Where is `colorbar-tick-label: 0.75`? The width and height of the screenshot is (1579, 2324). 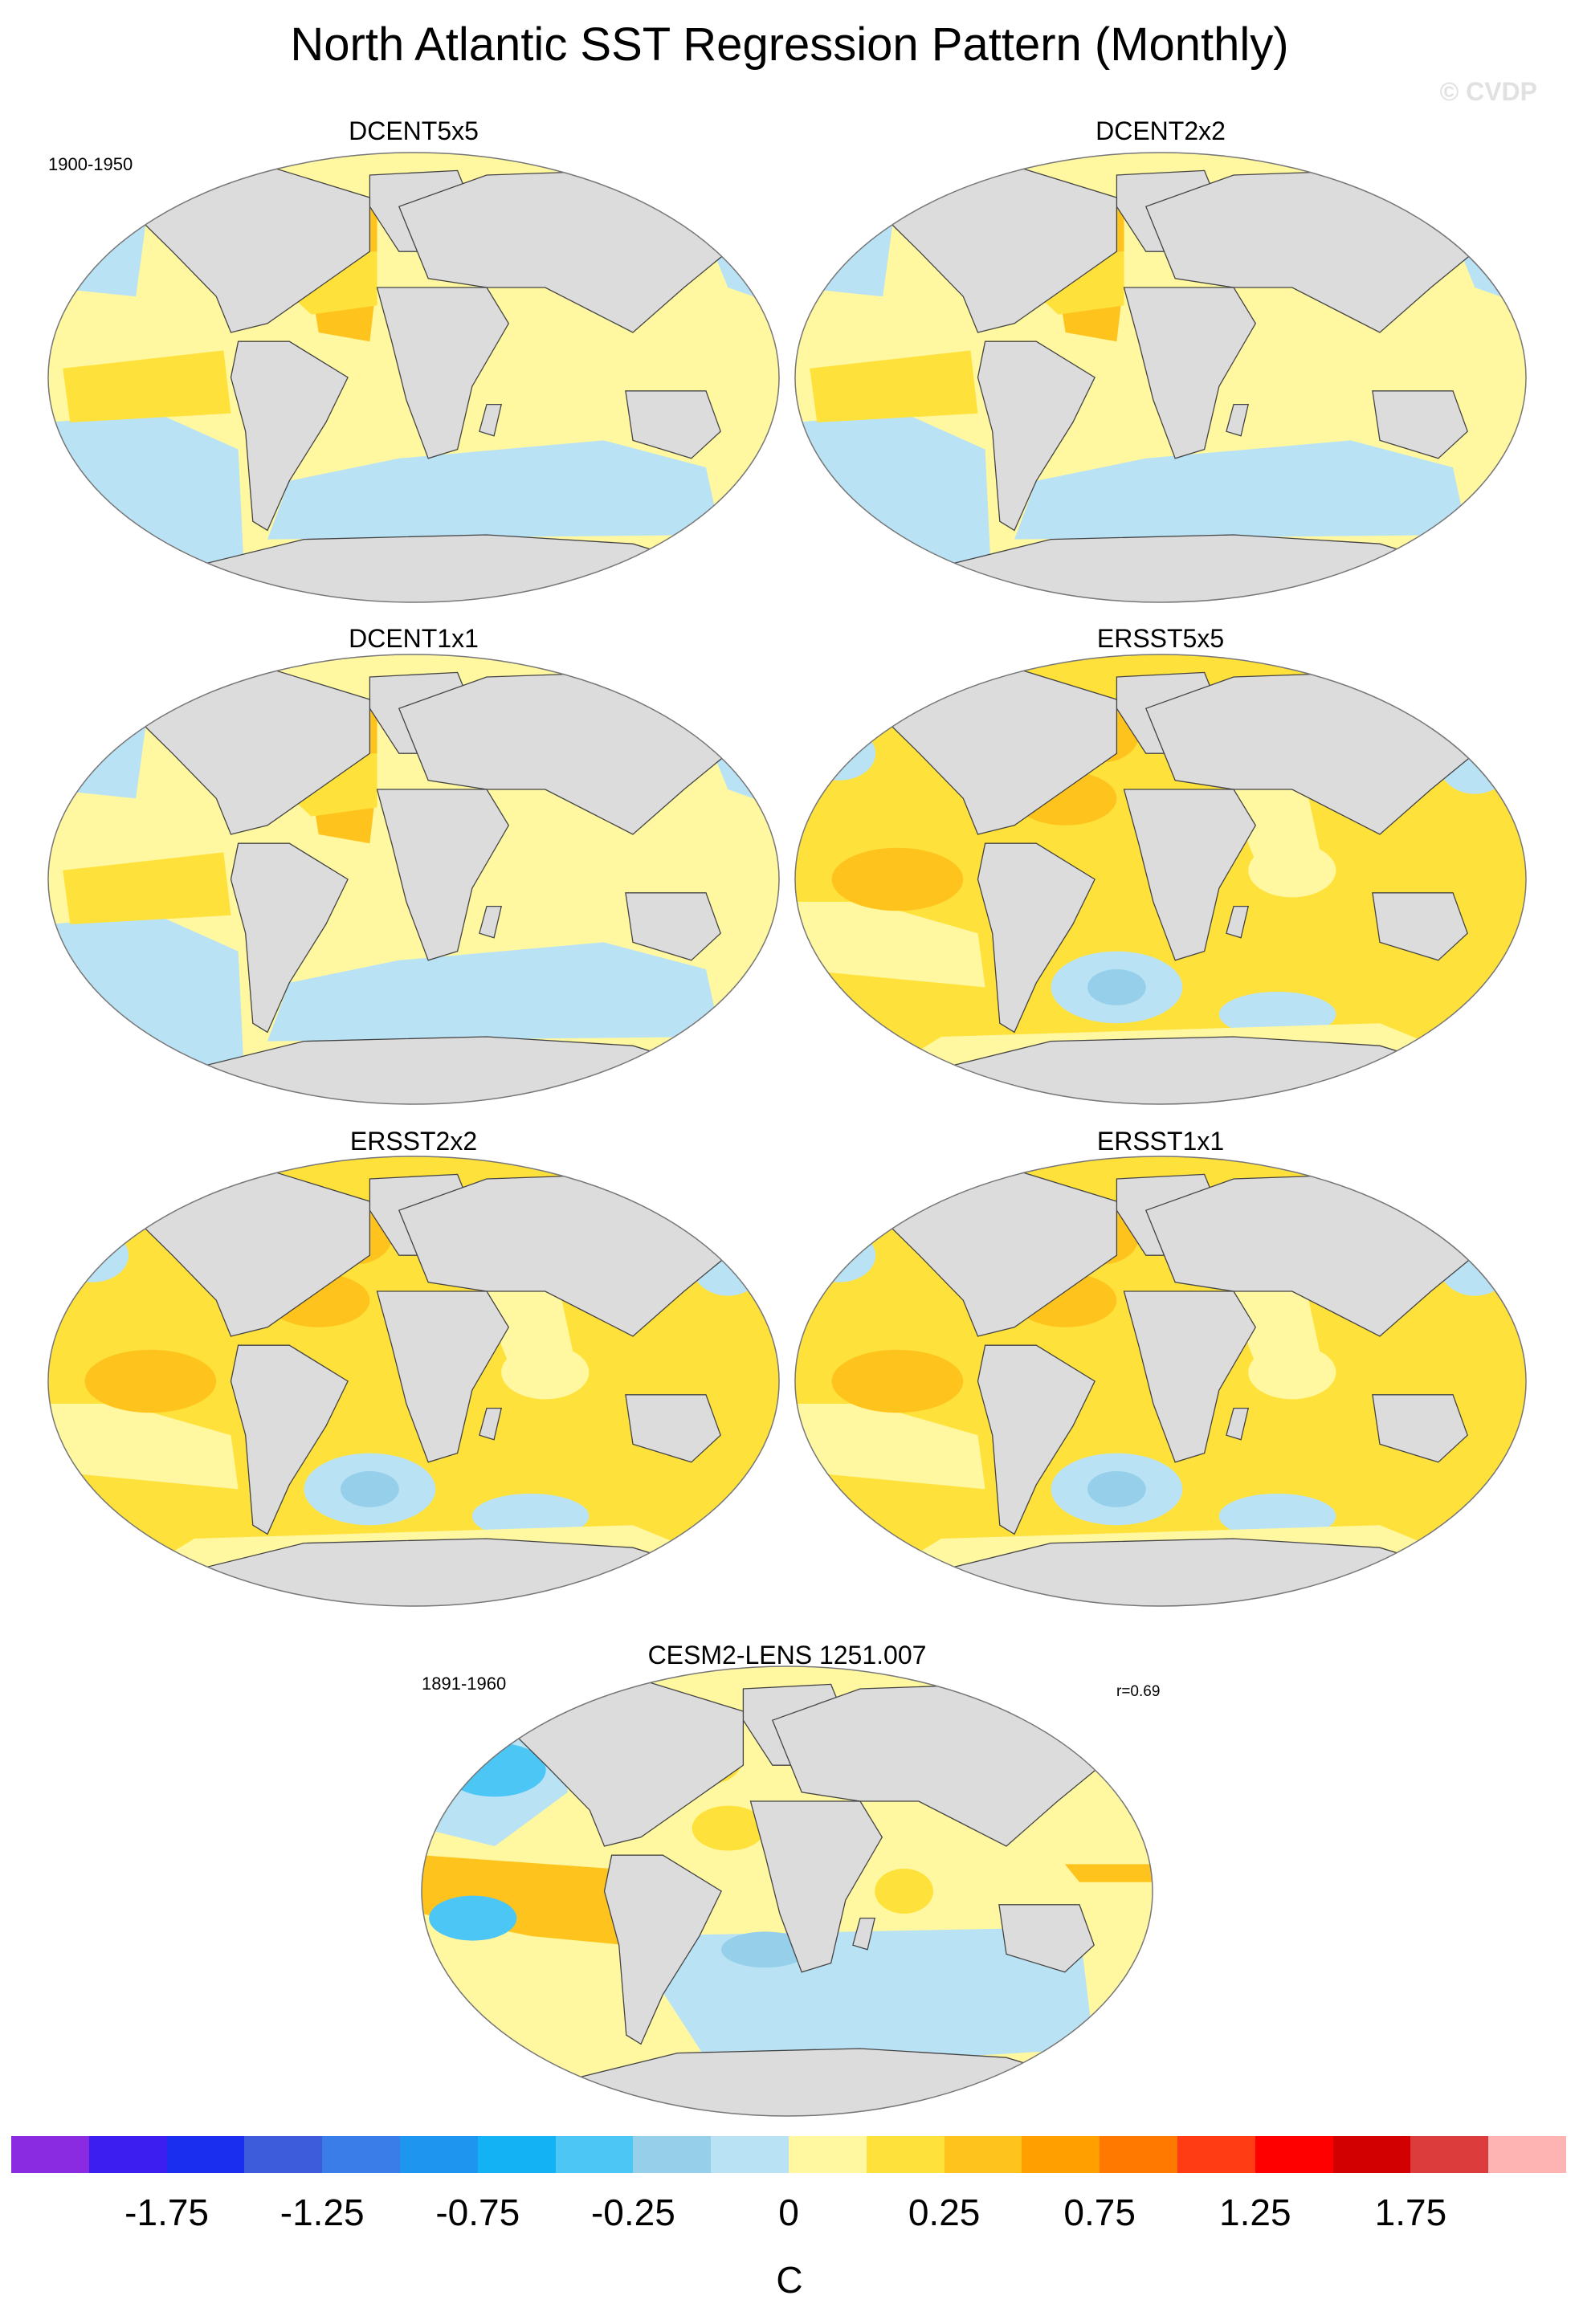 colorbar-tick-label: 0.75 is located at coordinates (1099, 2212).